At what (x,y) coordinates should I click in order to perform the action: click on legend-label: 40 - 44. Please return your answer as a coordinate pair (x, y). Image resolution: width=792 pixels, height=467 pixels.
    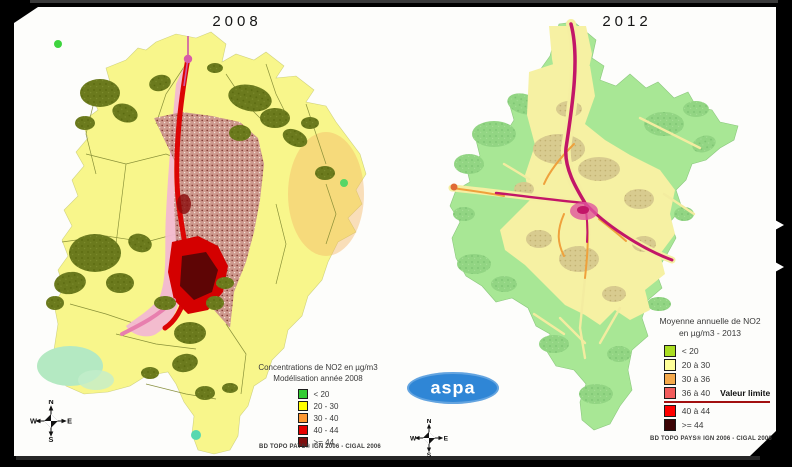
    Looking at the image, I should click on (326, 430).